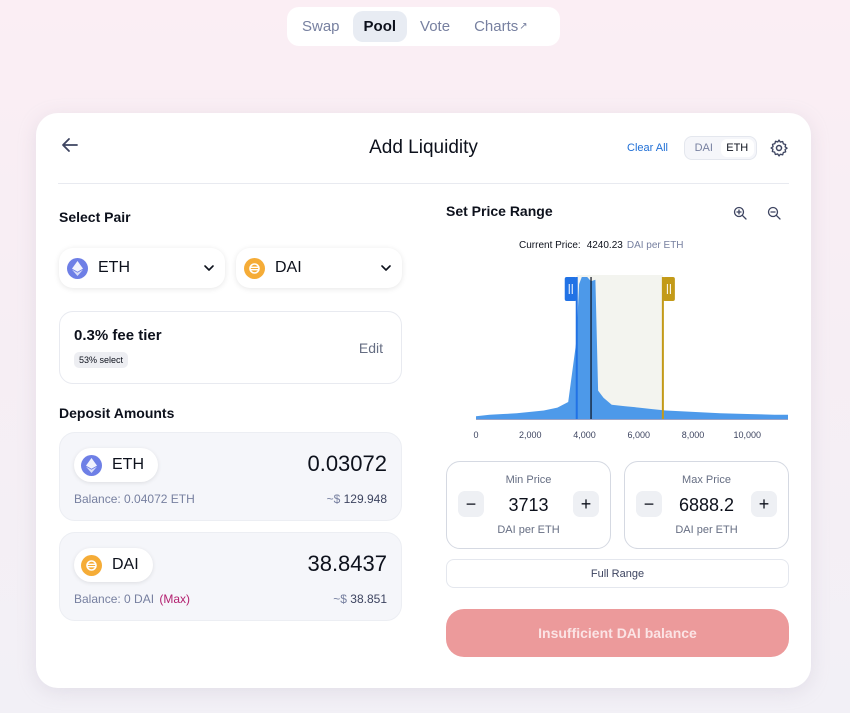  Describe the element at coordinates (95, 217) in the screenshot. I see `select-pair-label: Select Pair` at that location.